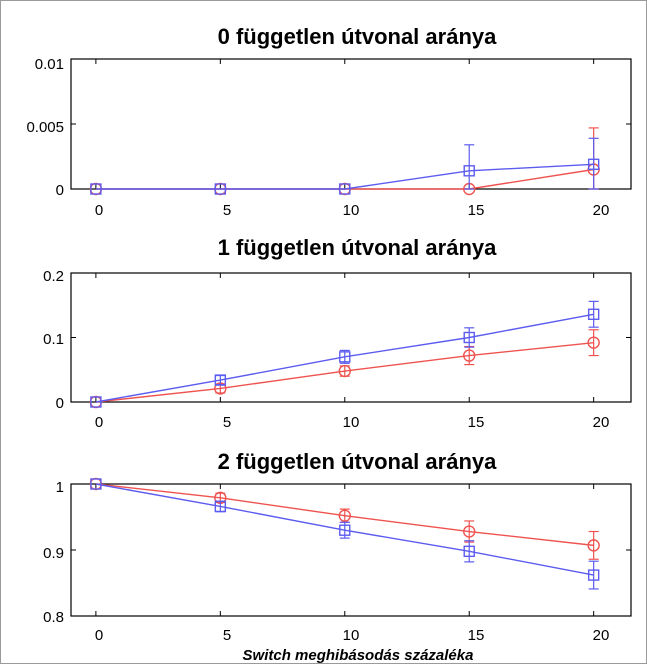 This screenshot has height=664, width=647. I want to click on y-tick-label: 0.005, so click(45, 127).